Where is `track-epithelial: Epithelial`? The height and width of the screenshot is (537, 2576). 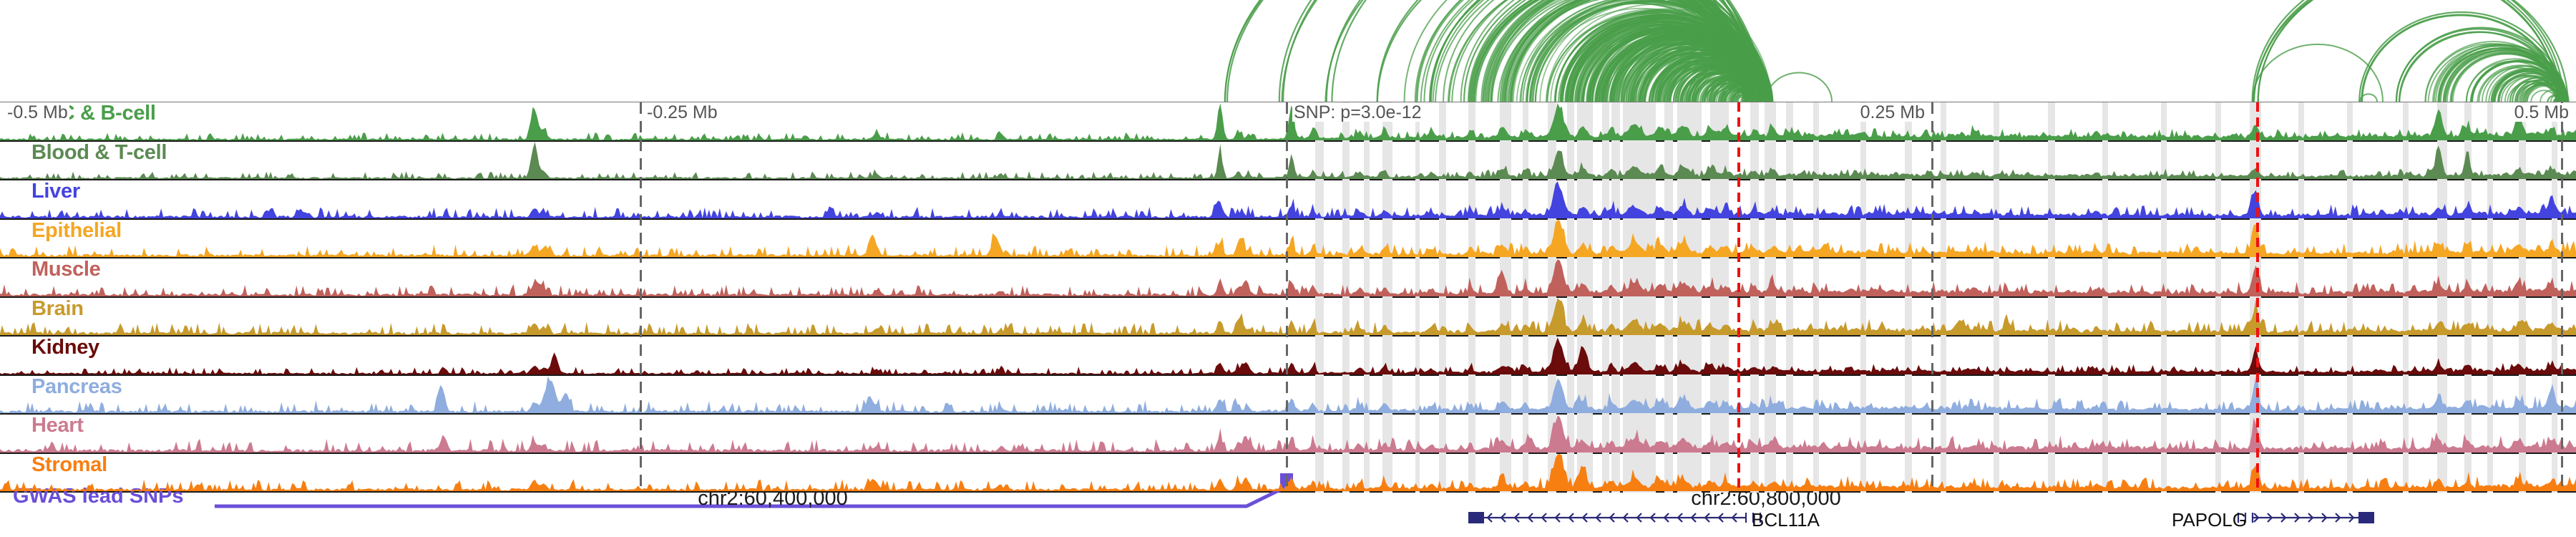 track-epithelial: Epithelial is located at coordinates (1288, 238).